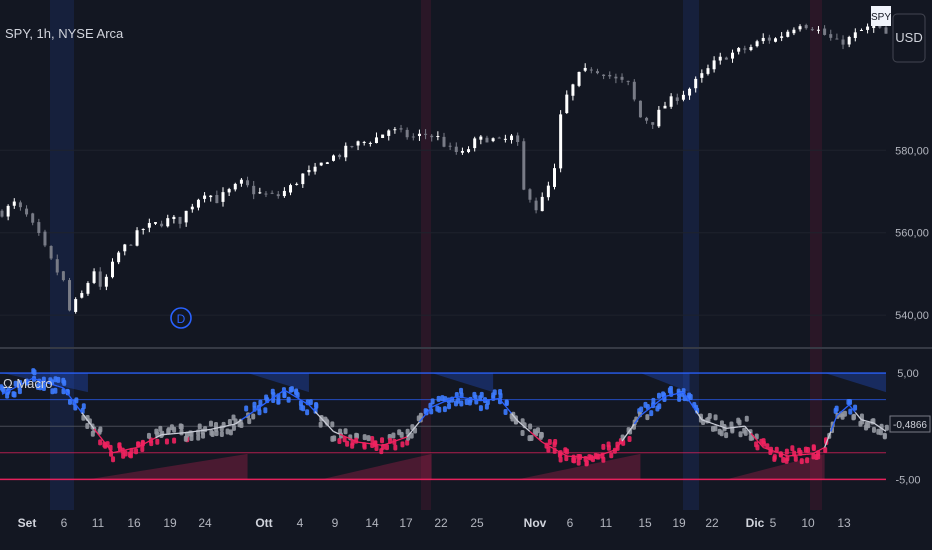 This screenshot has width=932, height=550. I want to click on symbol-title: SPY, 1h, NYSE Arca, so click(64, 33).